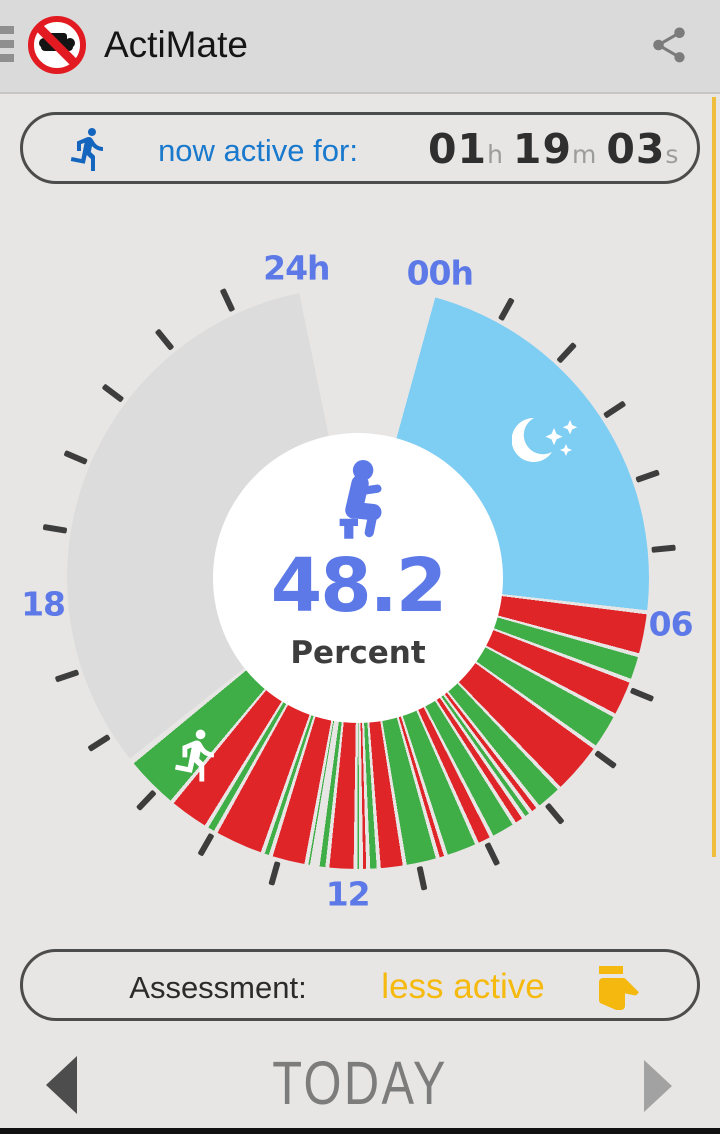 The height and width of the screenshot is (1134, 720). I want to click on now-active-label: now active for:, so click(258, 150).